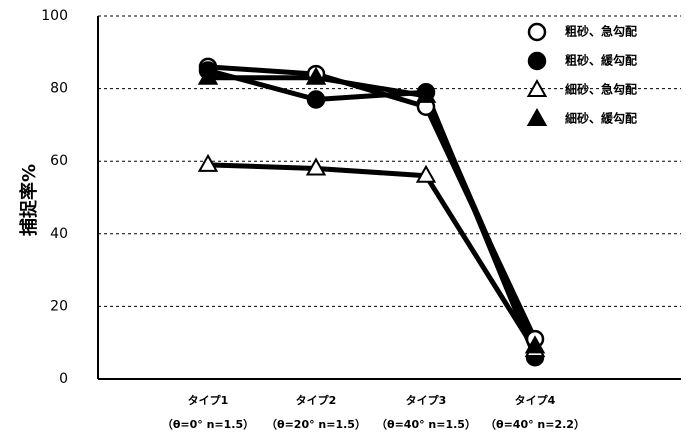 The height and width of the screenshot is (438, 686). Describe the element at coordinates (601, 31) in the screenshot. I see `legend-label: 粗砂、急勾配` at that location.